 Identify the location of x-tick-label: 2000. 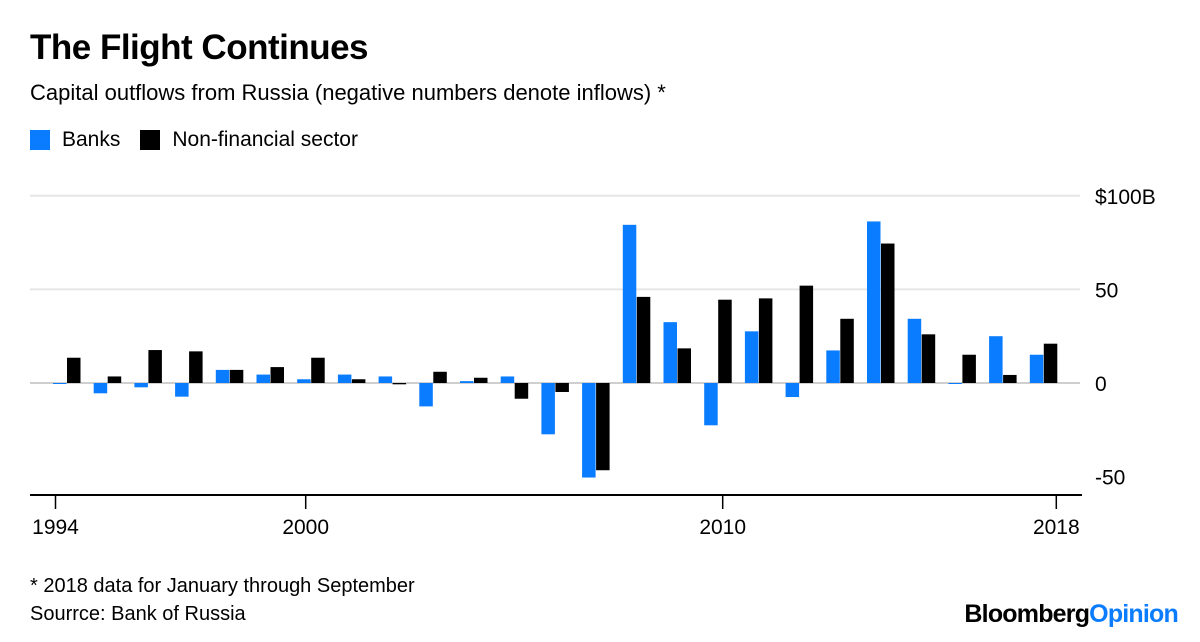
(305, 527).